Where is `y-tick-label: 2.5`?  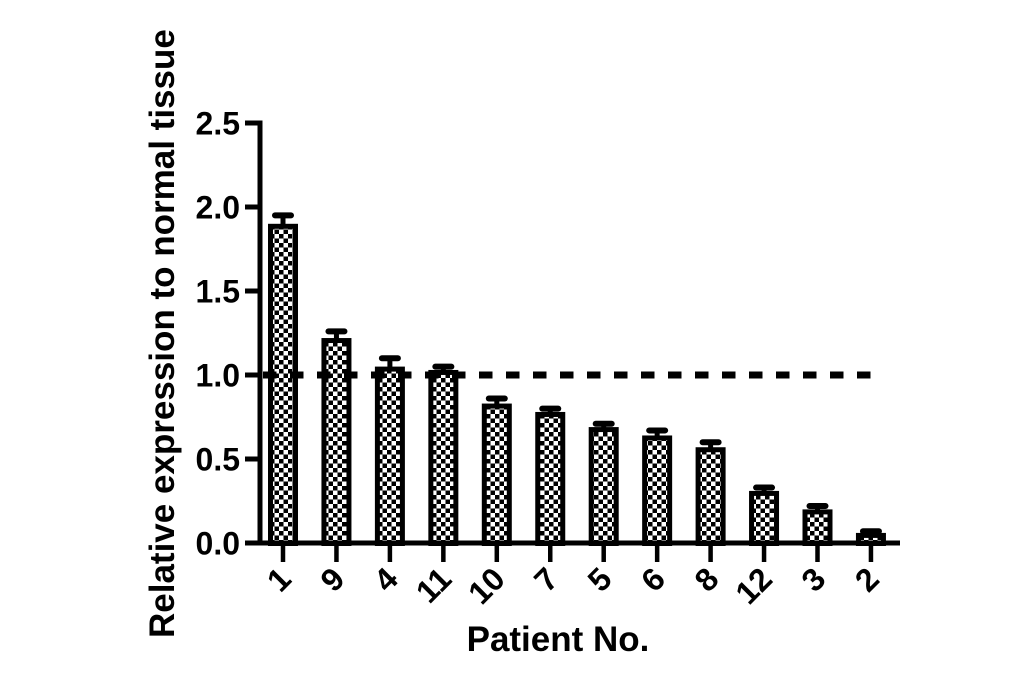 y-tick-label: 2.5 is located at coordinates (218, 124).